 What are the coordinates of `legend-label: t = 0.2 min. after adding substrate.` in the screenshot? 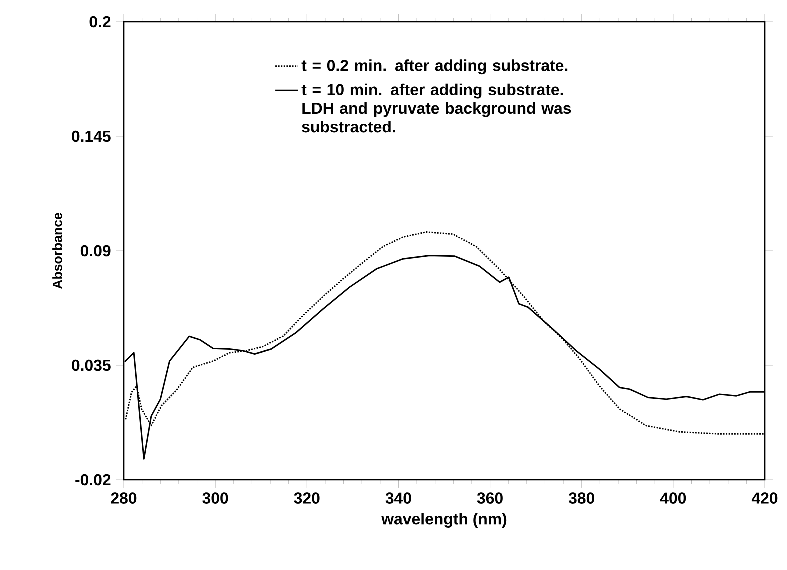 It's located at (435, 67).